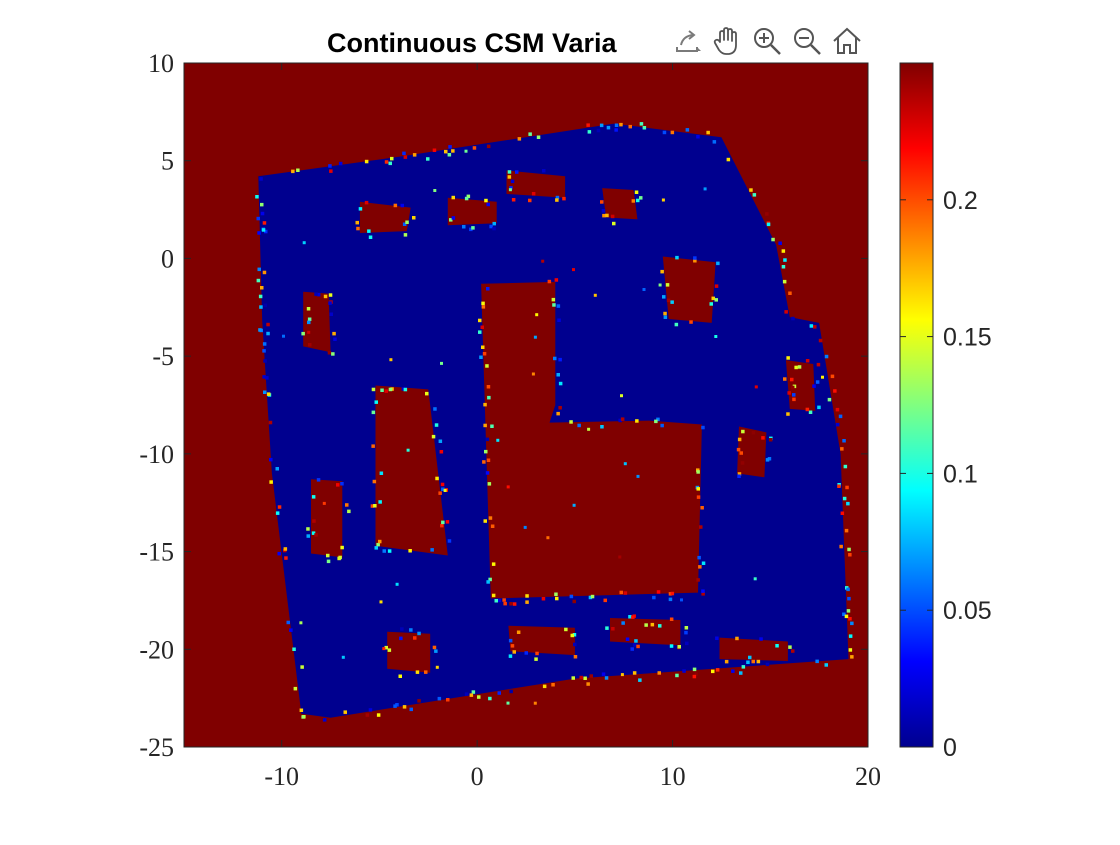  What do you see at coordinates (967, 338) in the screenshot?
I see `colorbar-tick-label: 0.15` at bounding box center [967, 338].